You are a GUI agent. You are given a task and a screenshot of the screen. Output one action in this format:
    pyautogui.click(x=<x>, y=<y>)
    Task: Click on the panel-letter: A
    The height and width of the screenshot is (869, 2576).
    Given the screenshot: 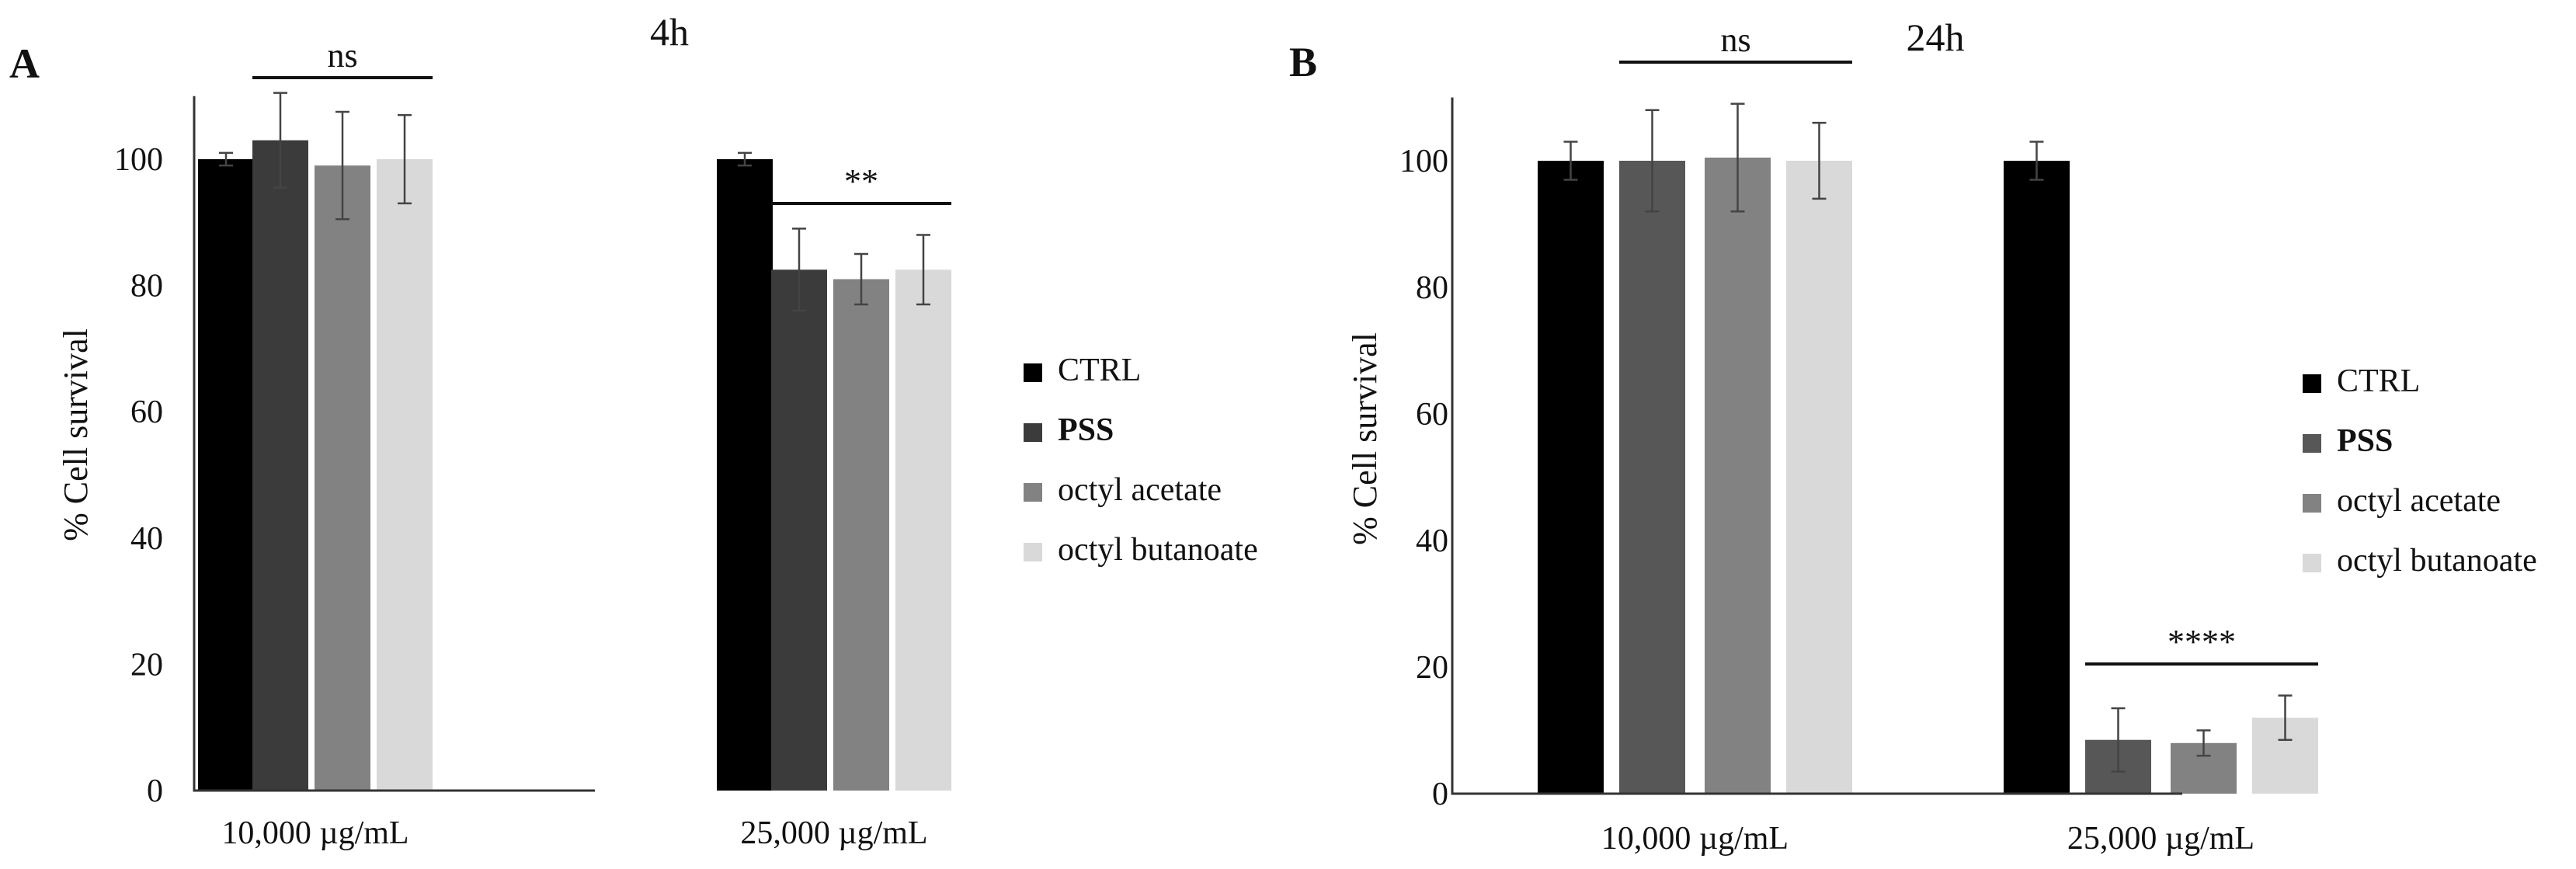 What is the action you would take?
    pyautogui.click(x=24, y=63)
    